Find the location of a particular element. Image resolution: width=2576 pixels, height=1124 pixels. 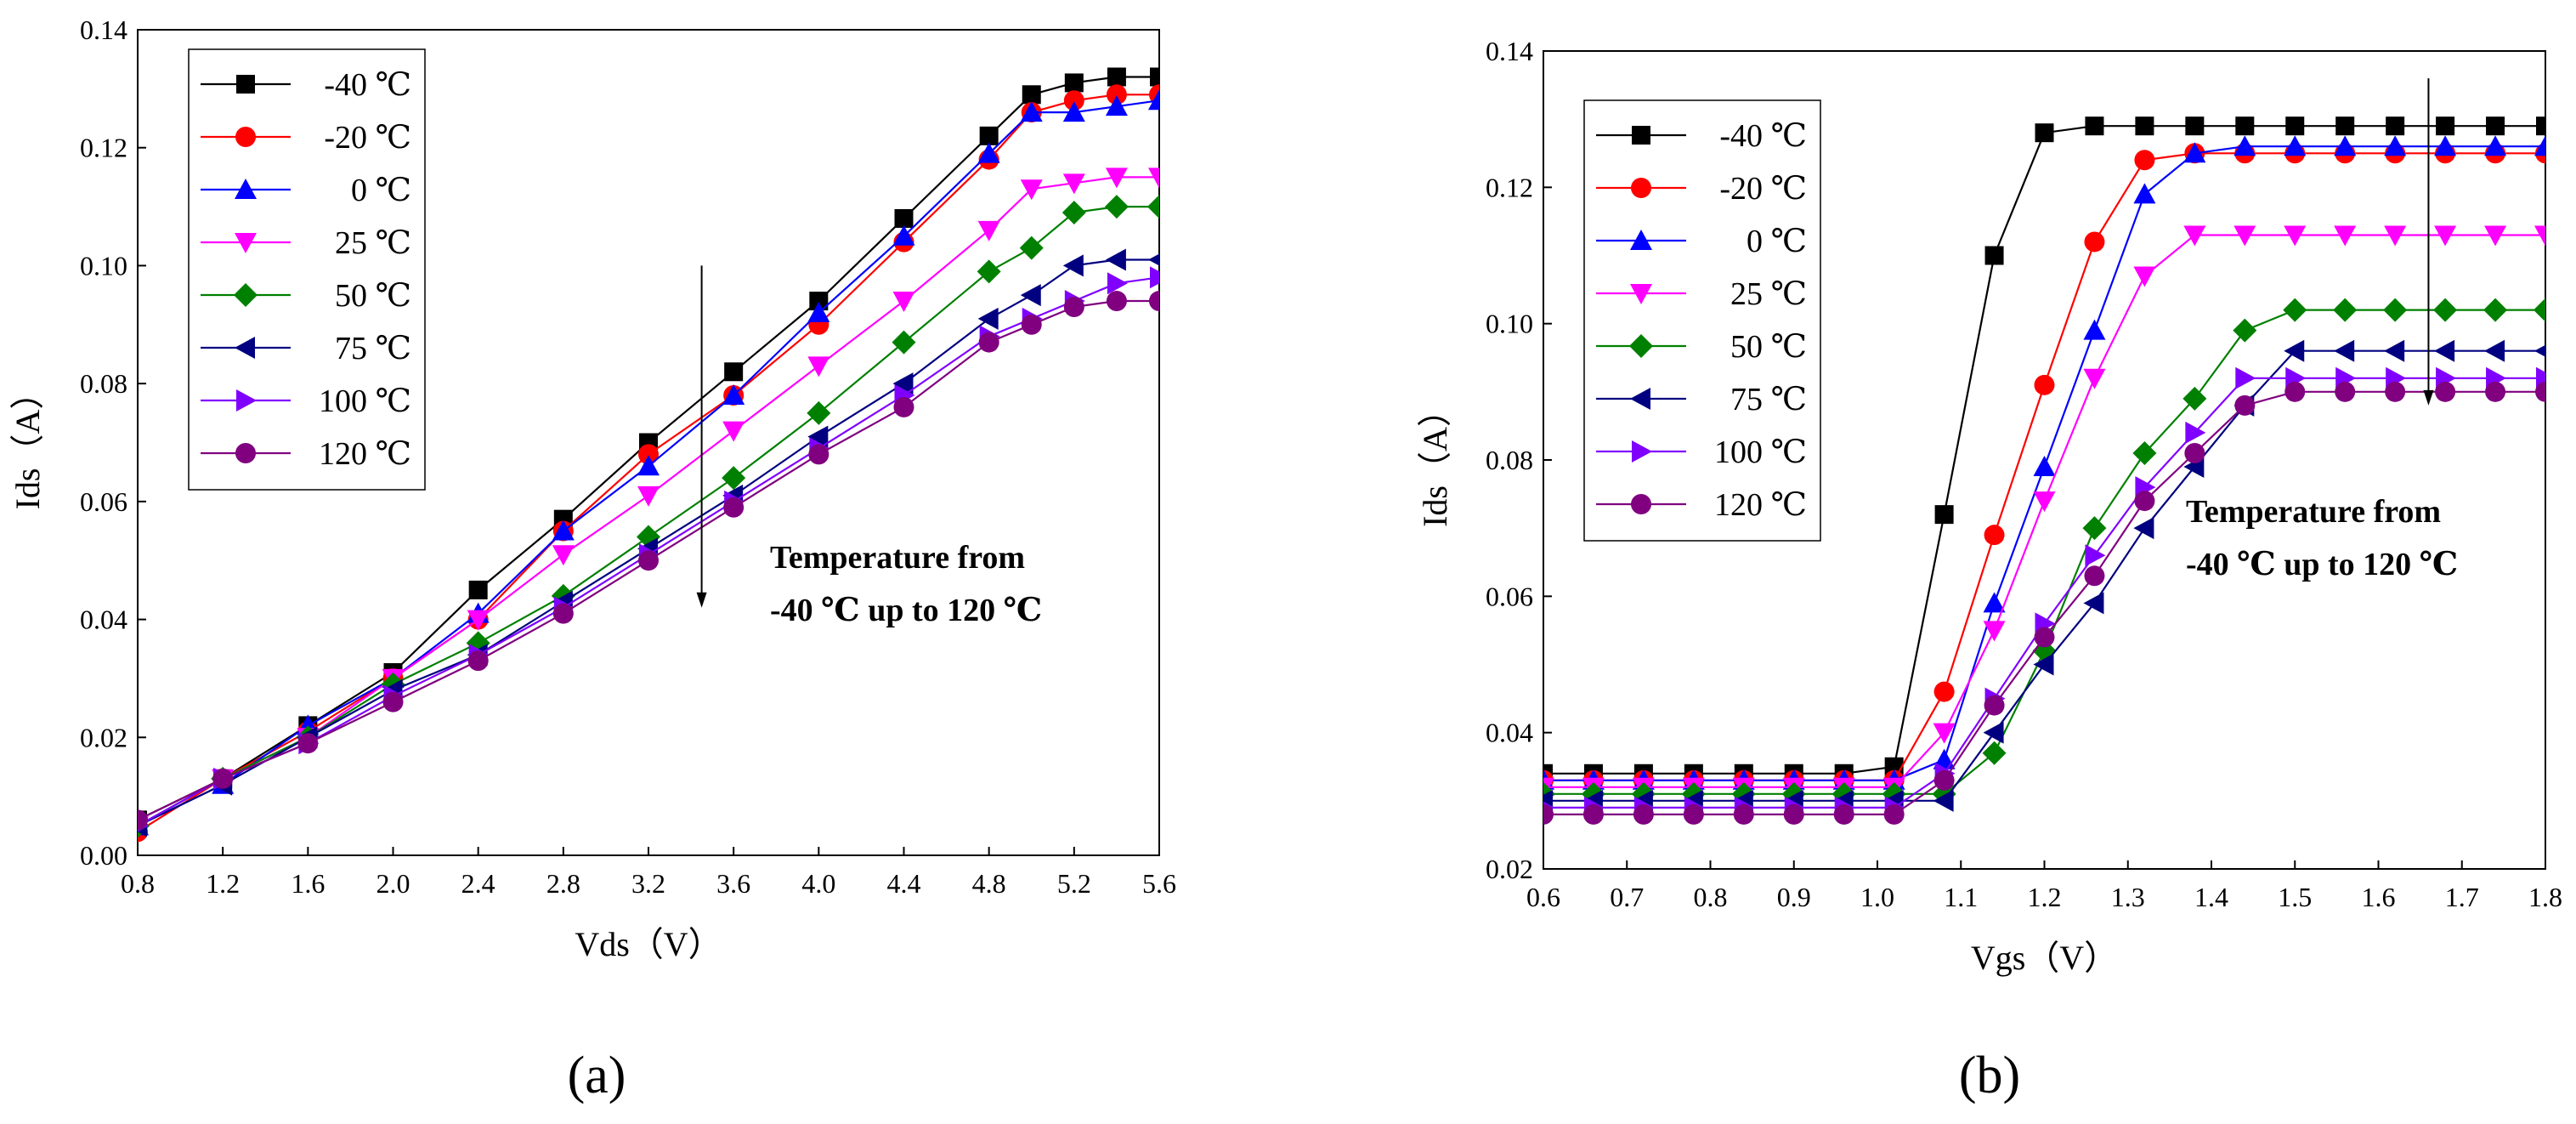

x-tick-label: 1.1 is located at coordinates (1961, 897).